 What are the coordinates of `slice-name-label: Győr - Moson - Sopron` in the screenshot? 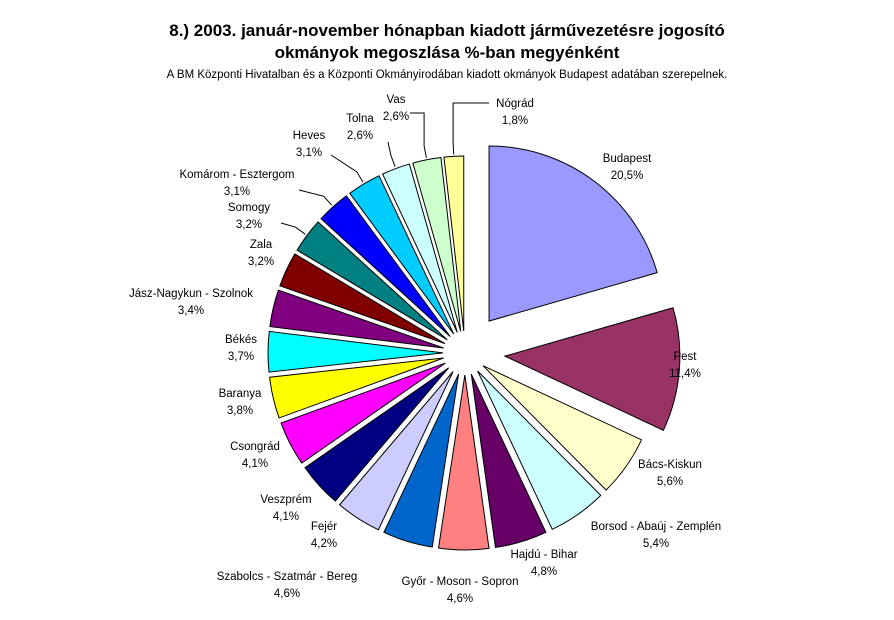 It's located at (460, 582).